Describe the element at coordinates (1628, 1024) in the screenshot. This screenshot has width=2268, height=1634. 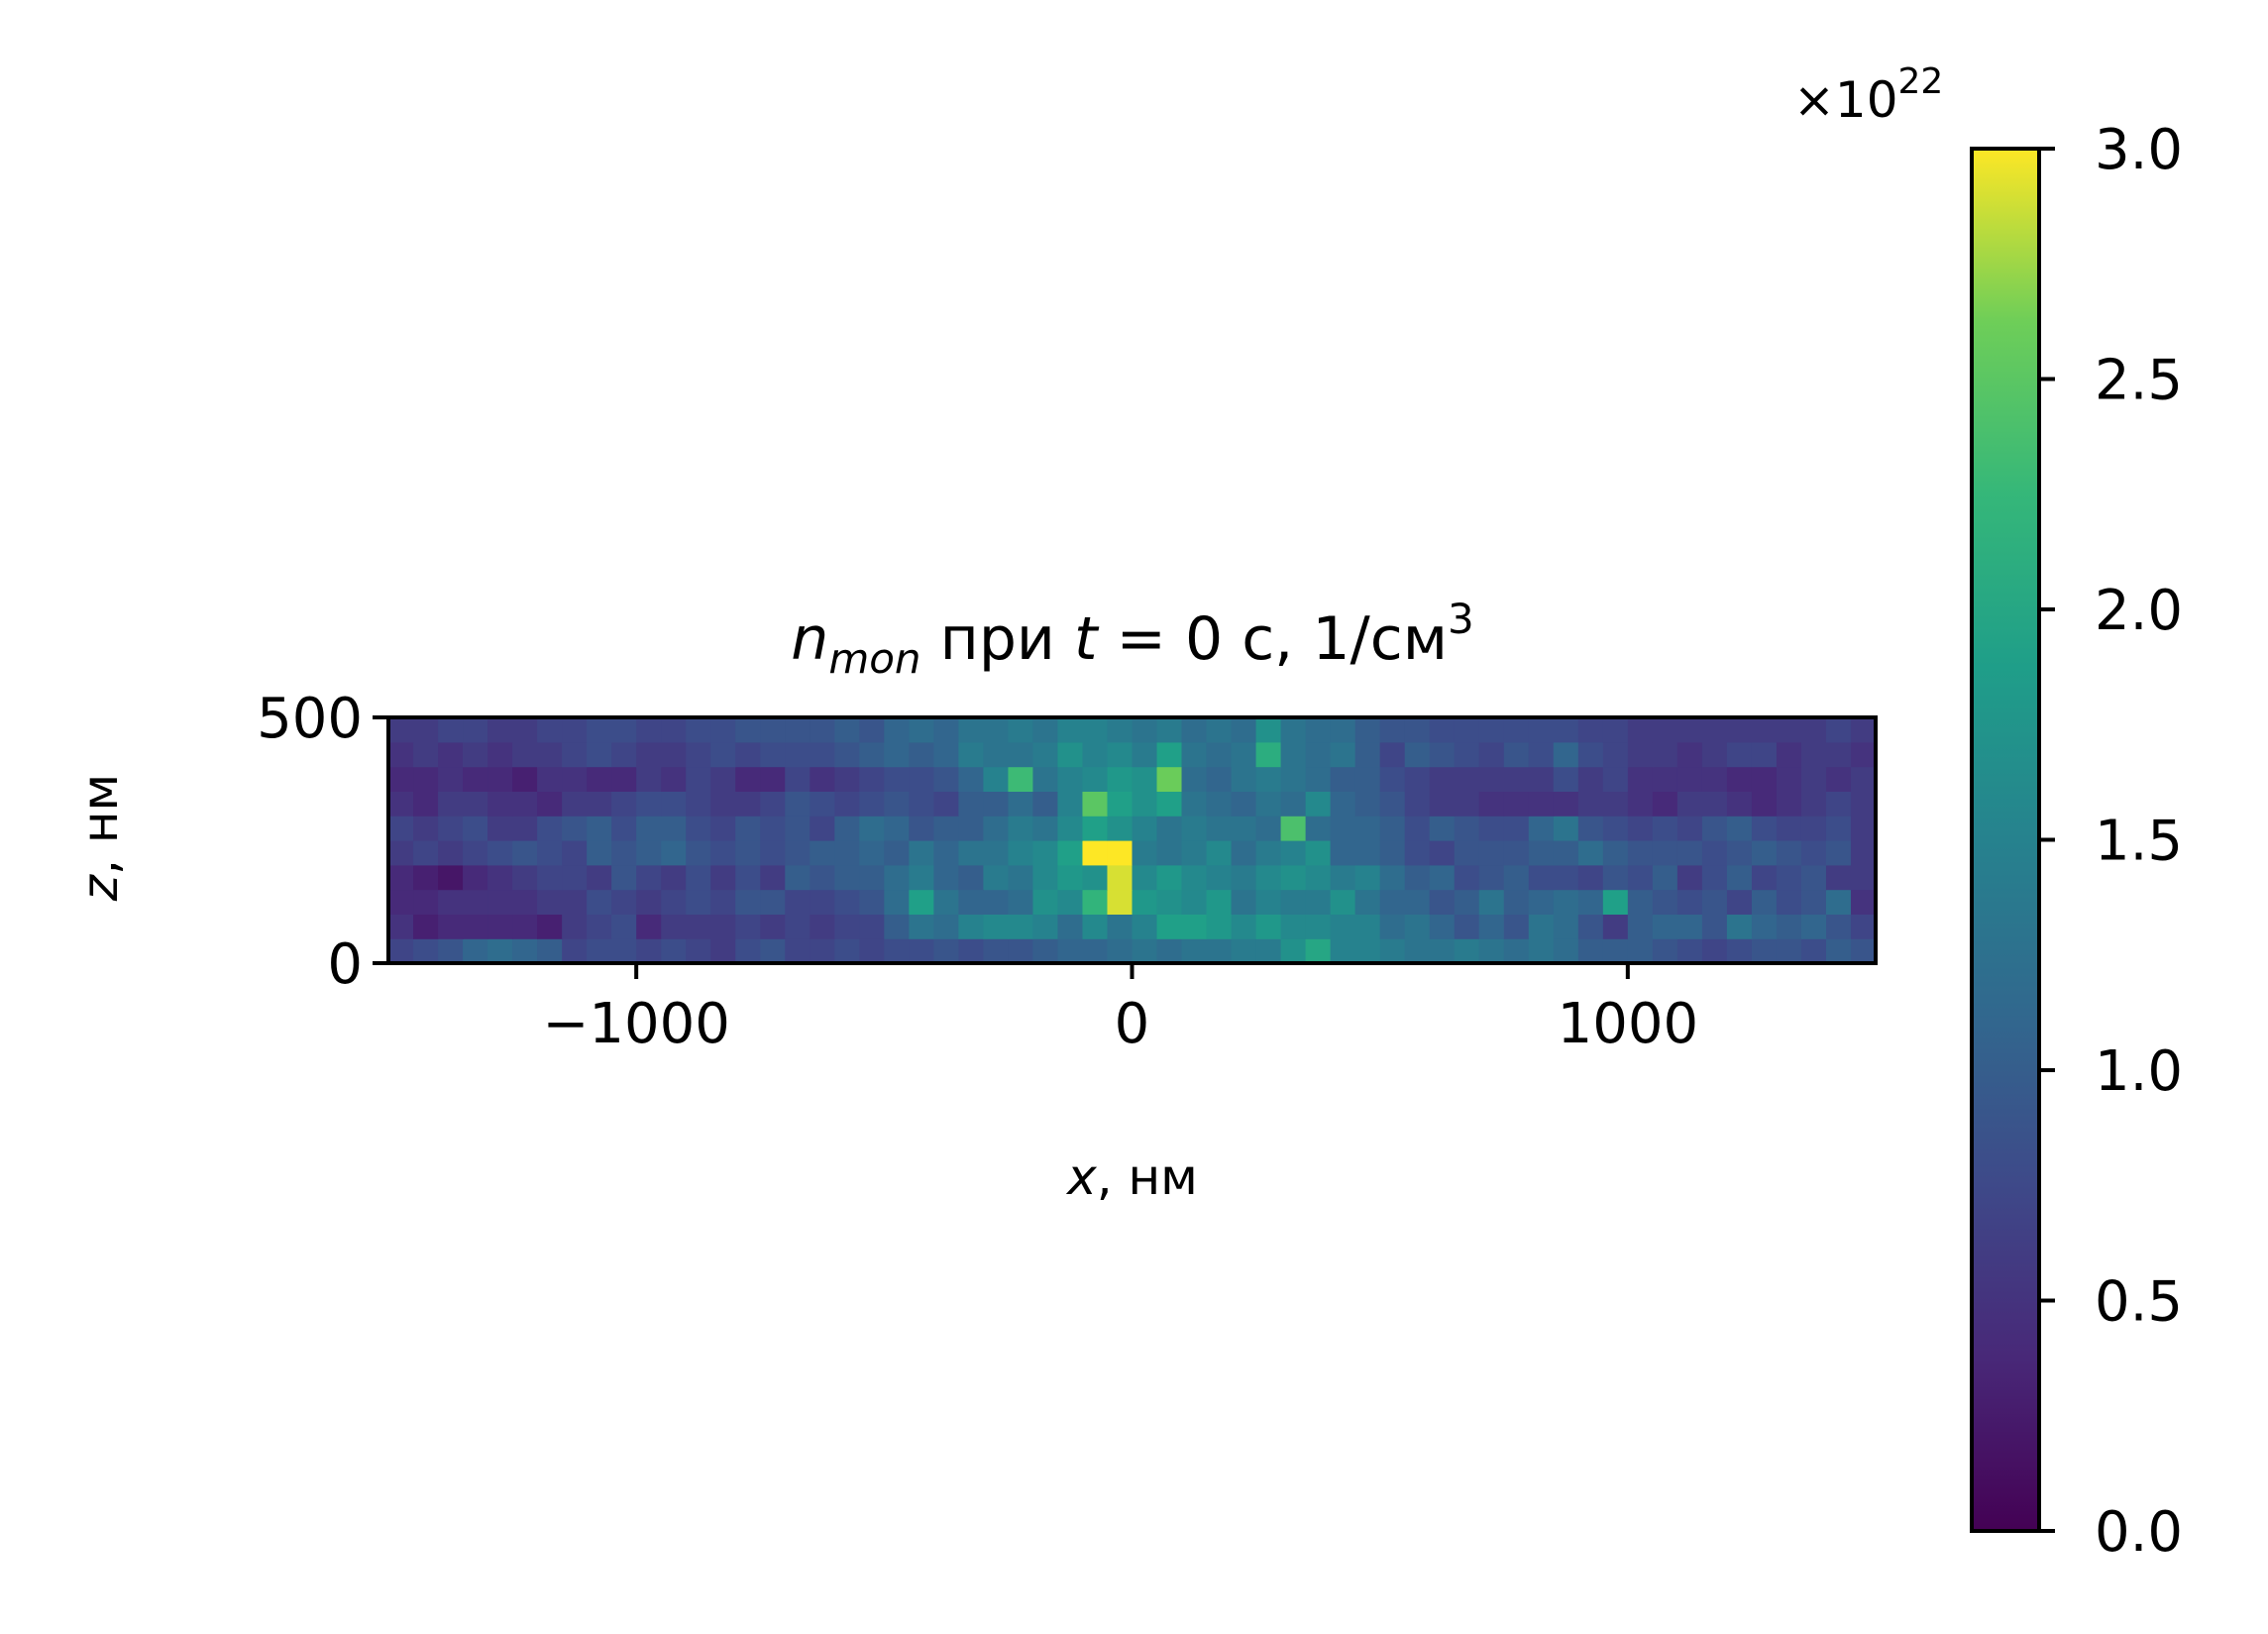
I see `x-tick-label: 1000` at that location.